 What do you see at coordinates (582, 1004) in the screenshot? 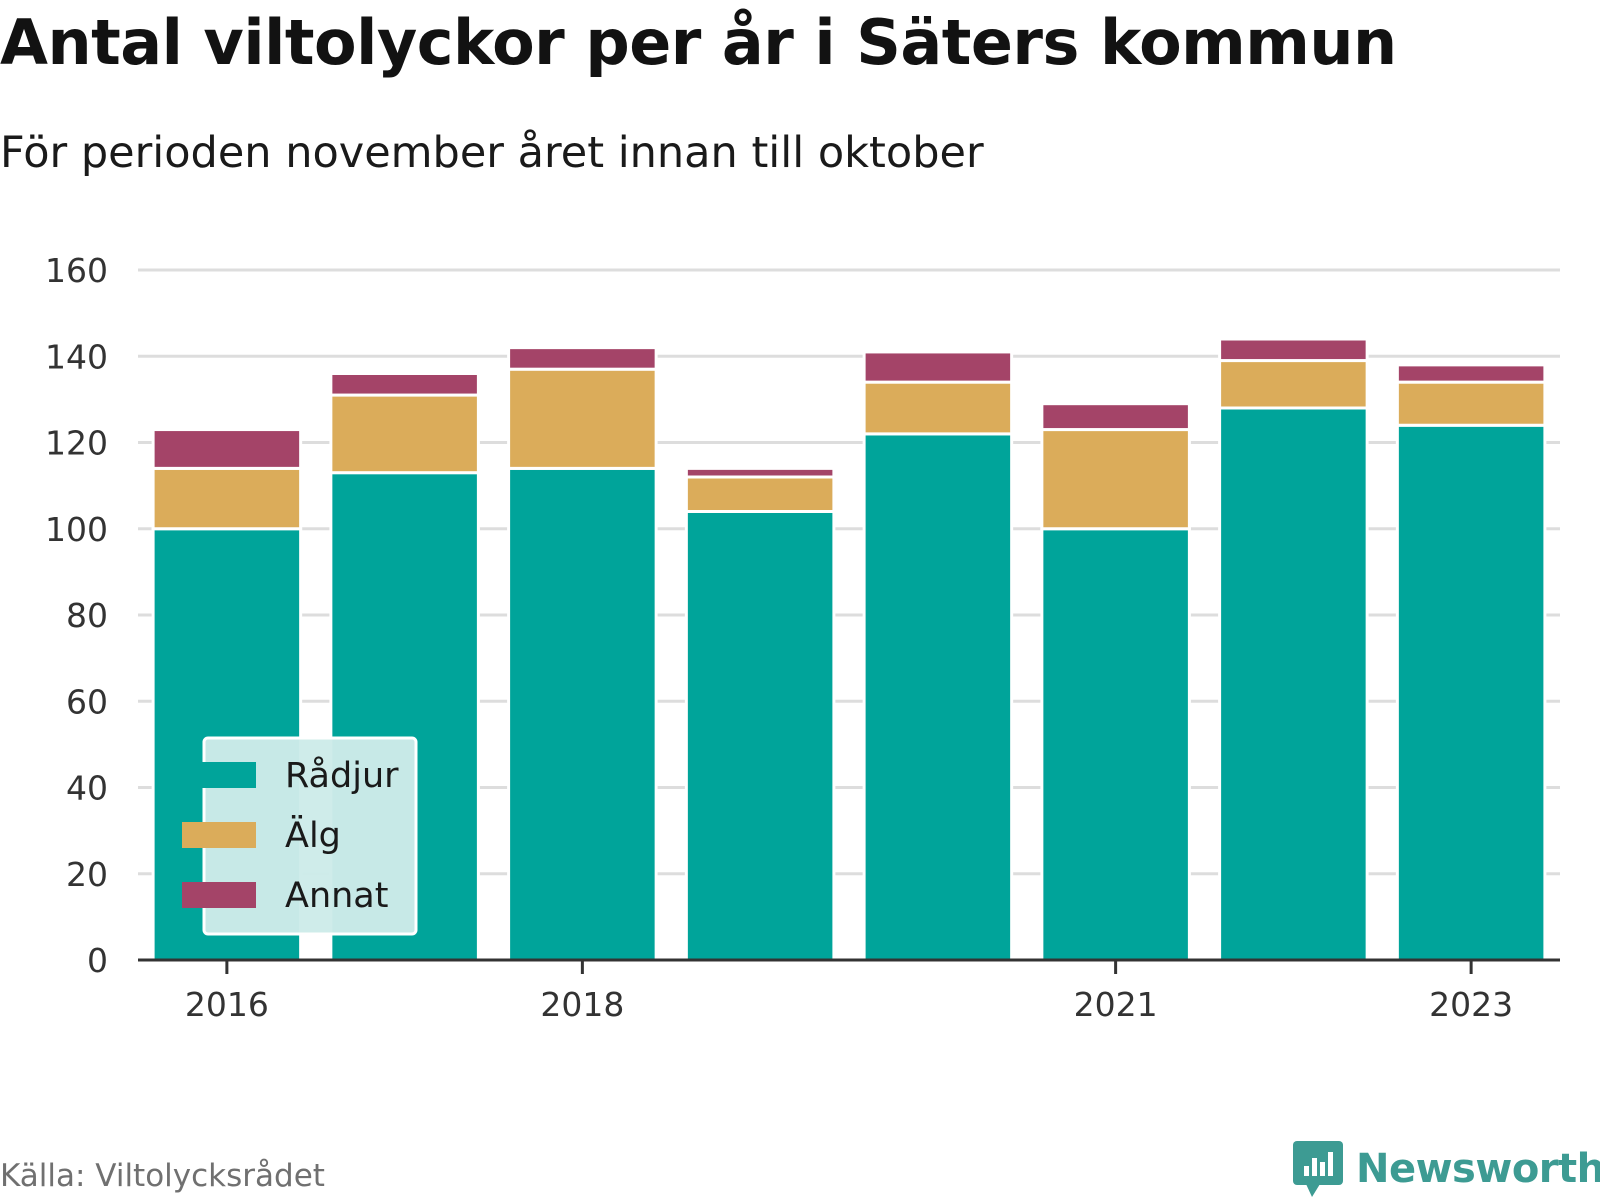
I see `x-tick-label: 2018` at bounding box center [582, 1004].